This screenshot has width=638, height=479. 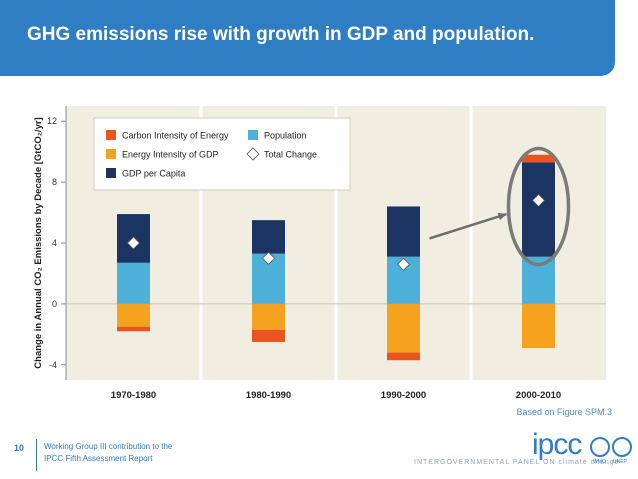 What do you see at coordinates (253, 135) in the screenshot?
I see `legend-swatch-population` at bounding box center [253, 135].